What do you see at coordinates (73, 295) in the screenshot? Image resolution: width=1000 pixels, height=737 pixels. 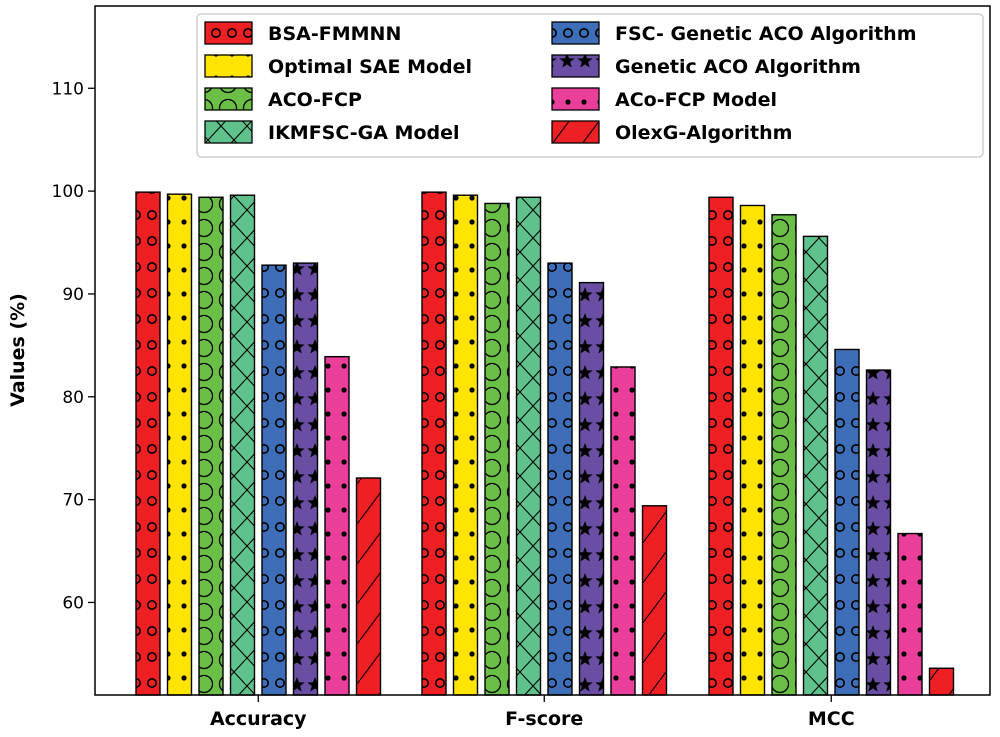 I see `y-tick-label: 90` at bounding box center [73, 295].